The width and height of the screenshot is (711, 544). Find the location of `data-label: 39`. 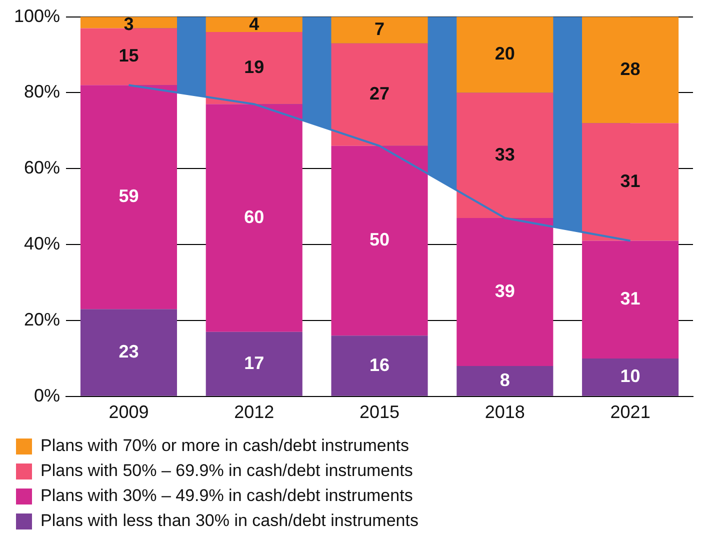

data-label: 39 is located at coordinates (504, 290).